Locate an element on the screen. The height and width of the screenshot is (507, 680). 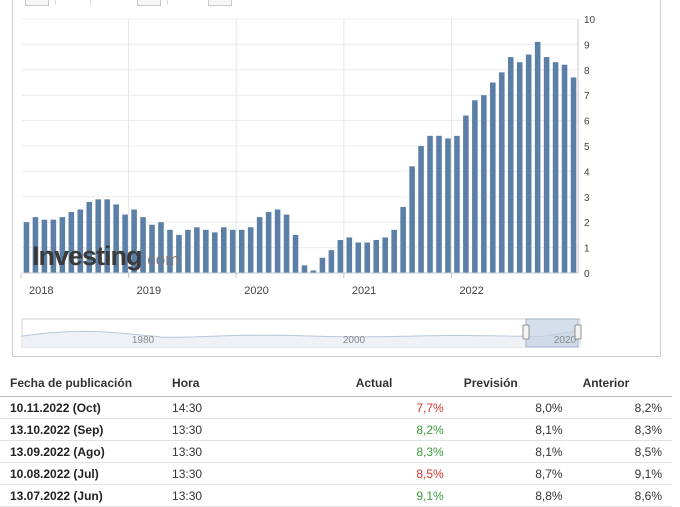
actual-value: 8,5% is located at coordinates (399, 473).